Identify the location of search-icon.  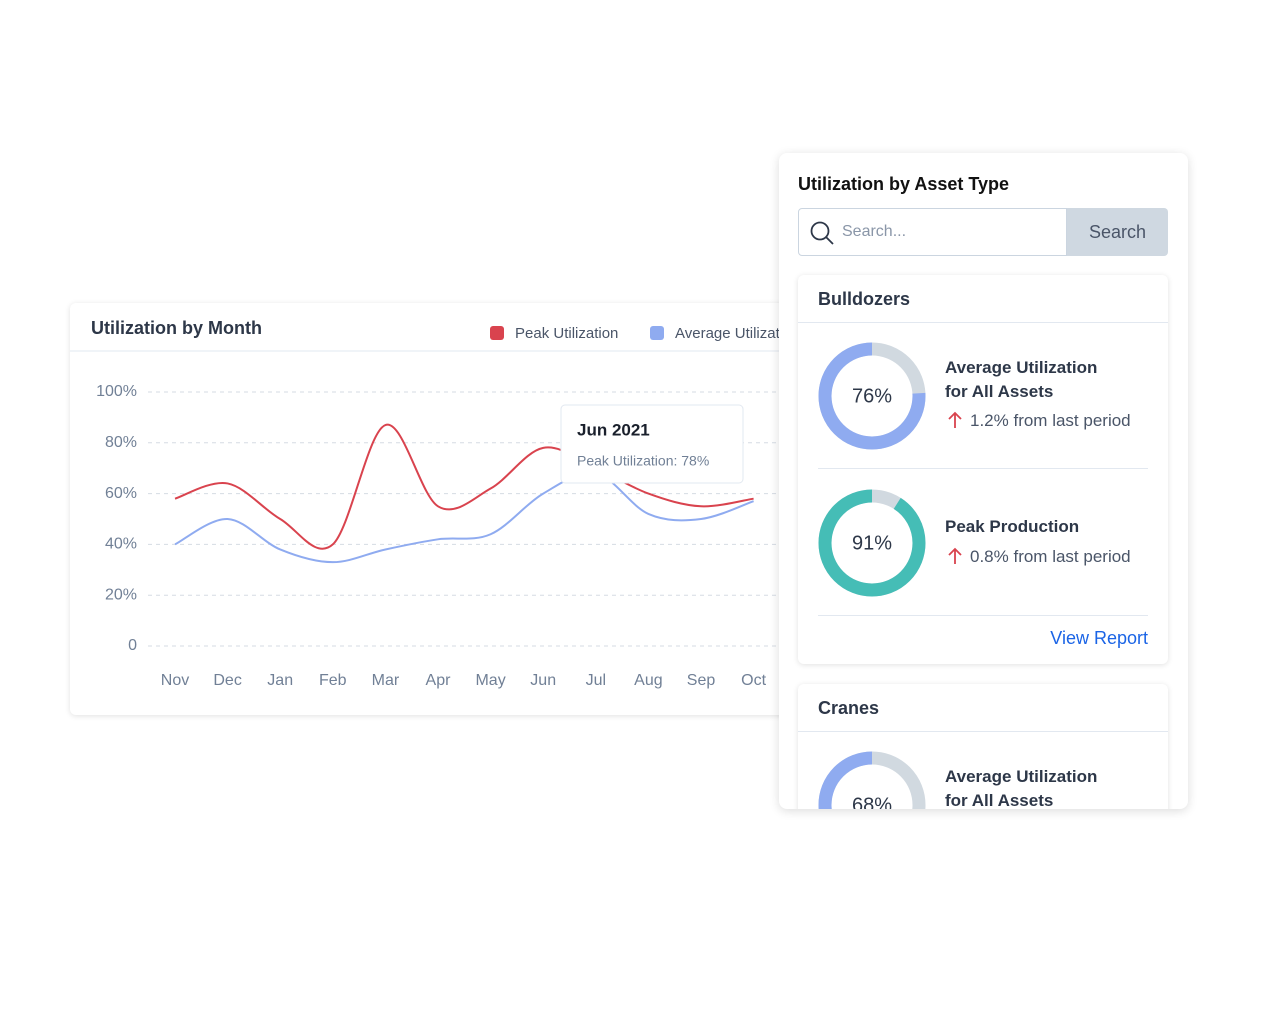
(822, 233).